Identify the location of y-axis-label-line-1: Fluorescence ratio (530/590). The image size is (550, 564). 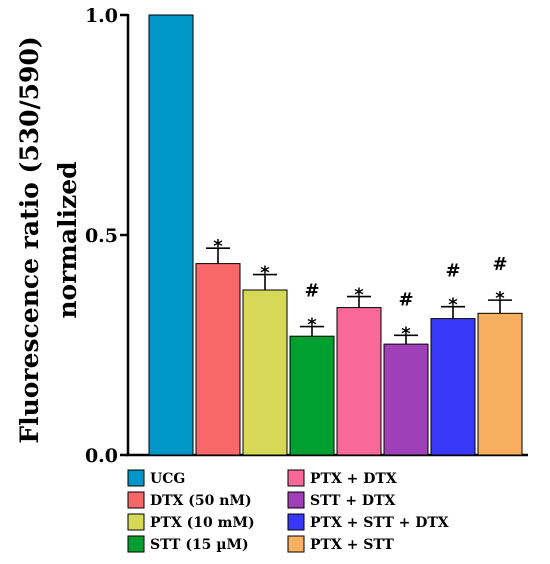
(29, 239).